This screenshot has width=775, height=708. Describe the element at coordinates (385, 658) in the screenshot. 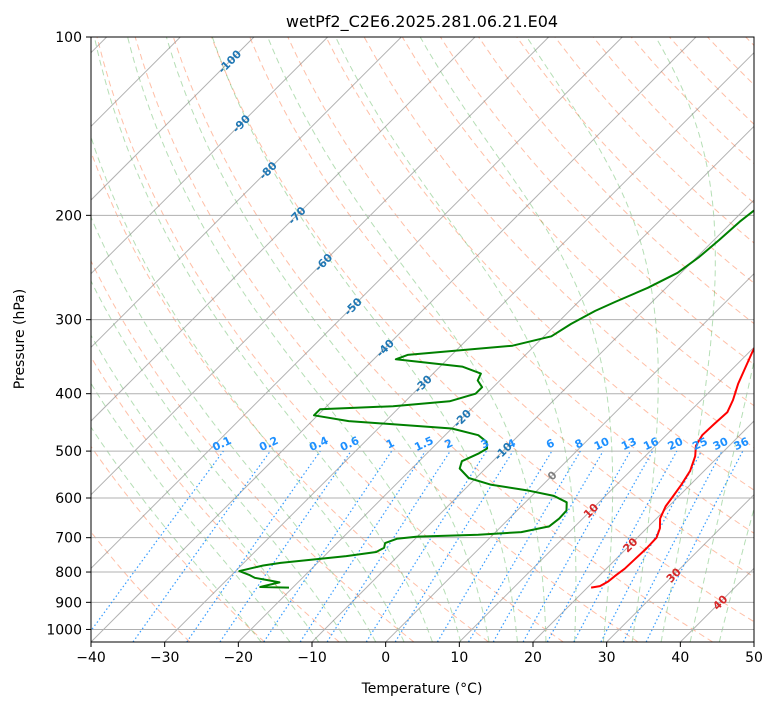

I see `x-tick-label: 0` at that location.